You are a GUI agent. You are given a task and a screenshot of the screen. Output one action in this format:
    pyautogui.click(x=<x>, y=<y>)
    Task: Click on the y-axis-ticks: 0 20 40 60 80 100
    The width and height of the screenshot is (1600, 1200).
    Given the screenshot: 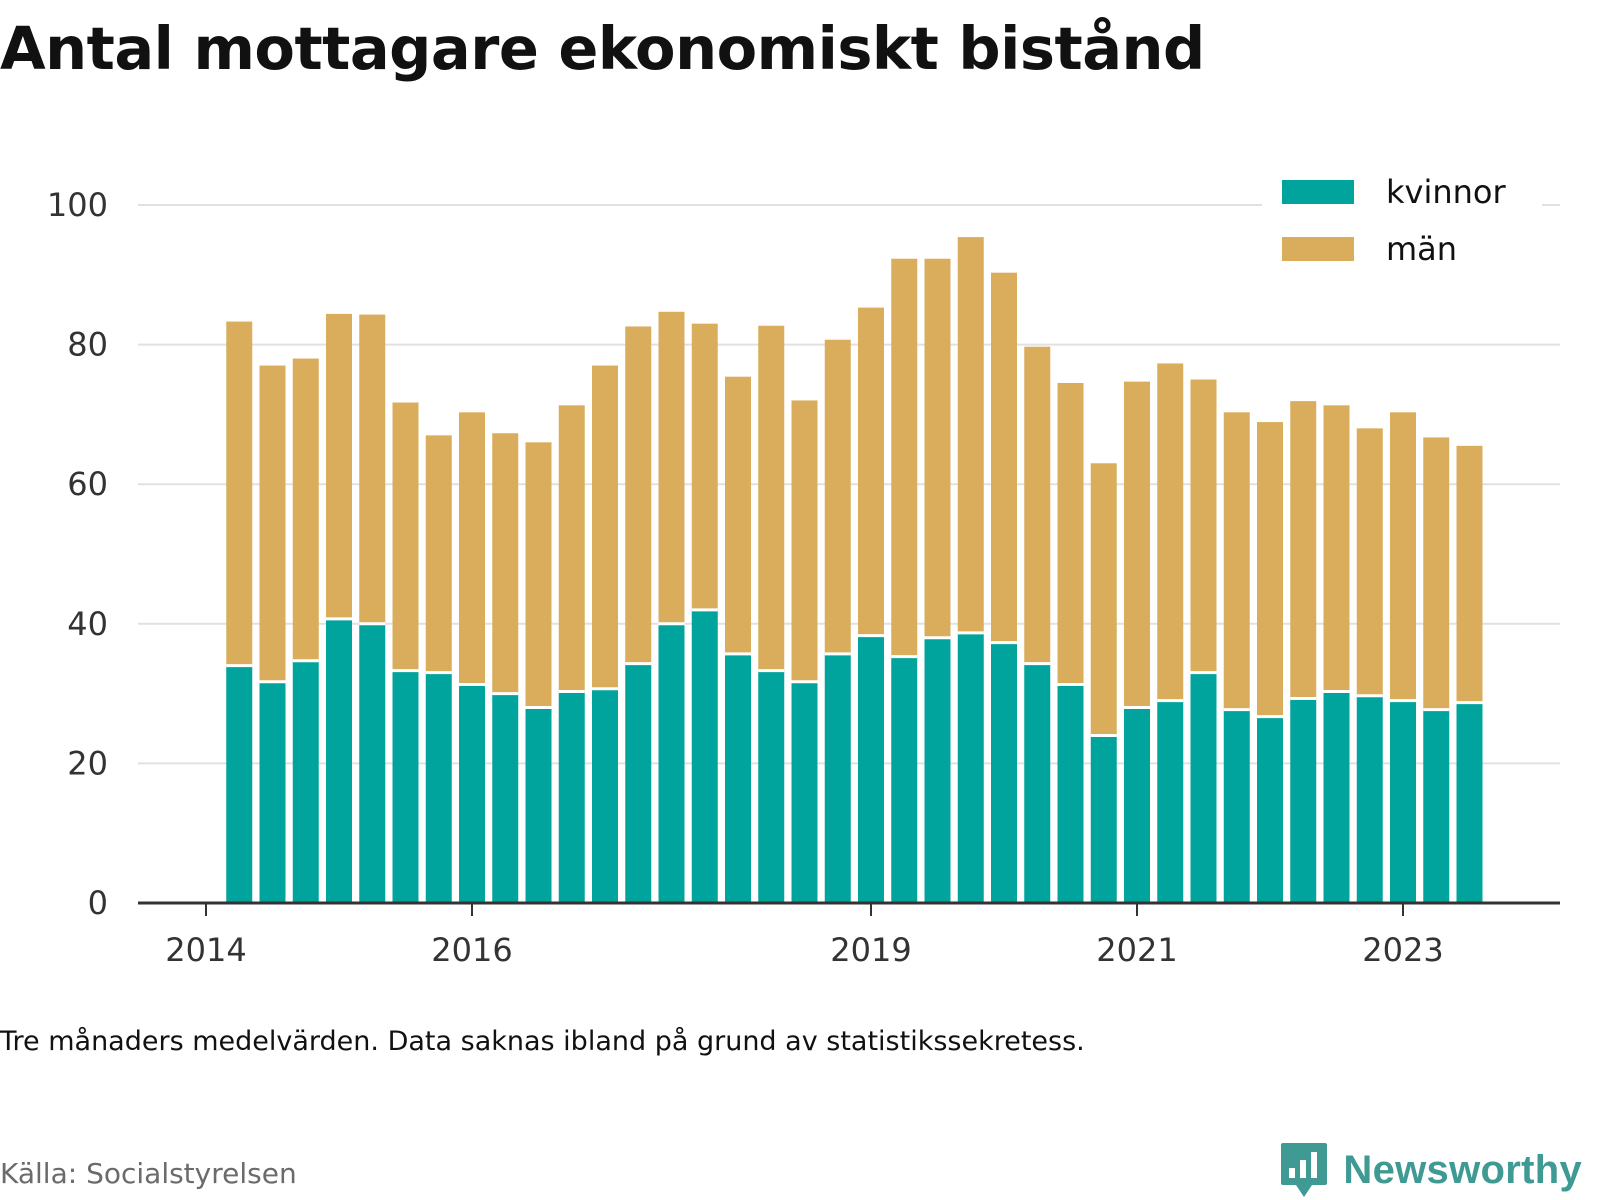 What is the action you would take?
    pyautogui.click(x=77, y=554)
    